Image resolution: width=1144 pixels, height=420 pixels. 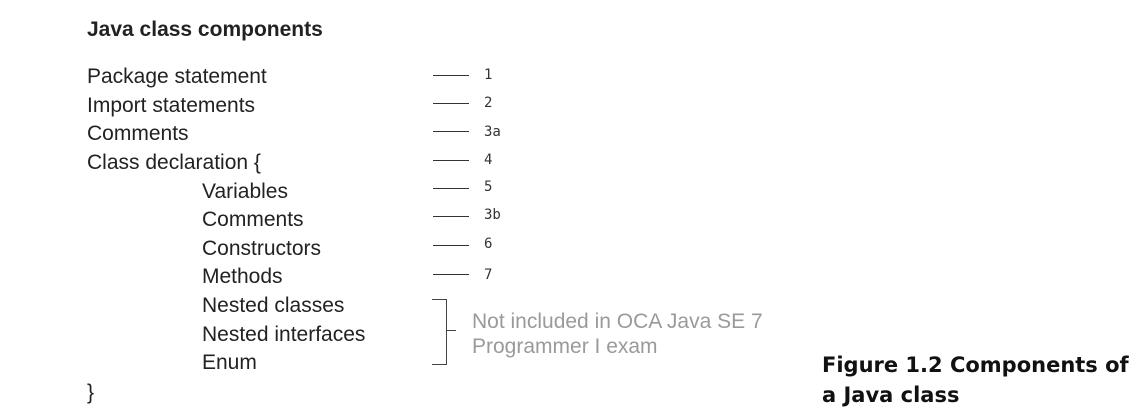 What do you see at coordinates (451, 330) in the screenshot?
I see `excluded-bracket-tick` at bounding box center [451, 330].